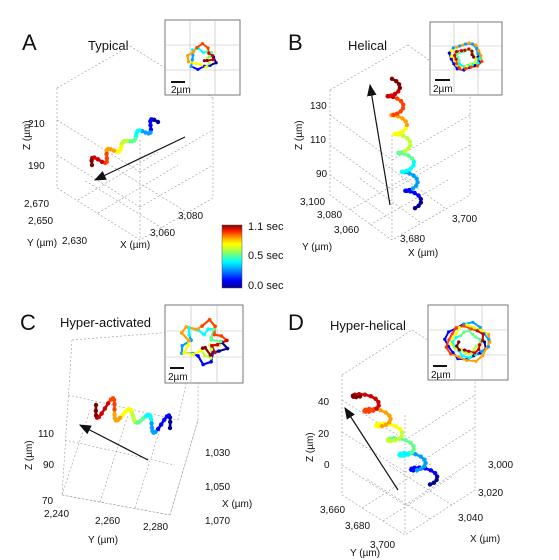 This screenshot has width=559, height=560. Describe the element at coordinates (332, 510) in the screenshot. I see `panel-d-ytick: 3,660` at that location.